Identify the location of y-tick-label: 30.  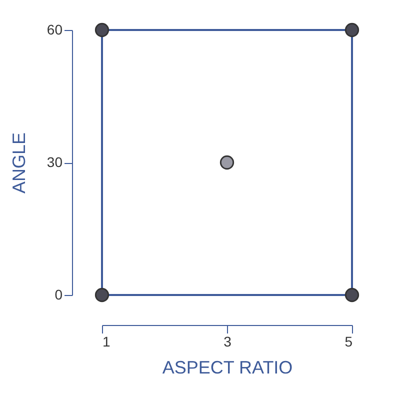
(54, 162).